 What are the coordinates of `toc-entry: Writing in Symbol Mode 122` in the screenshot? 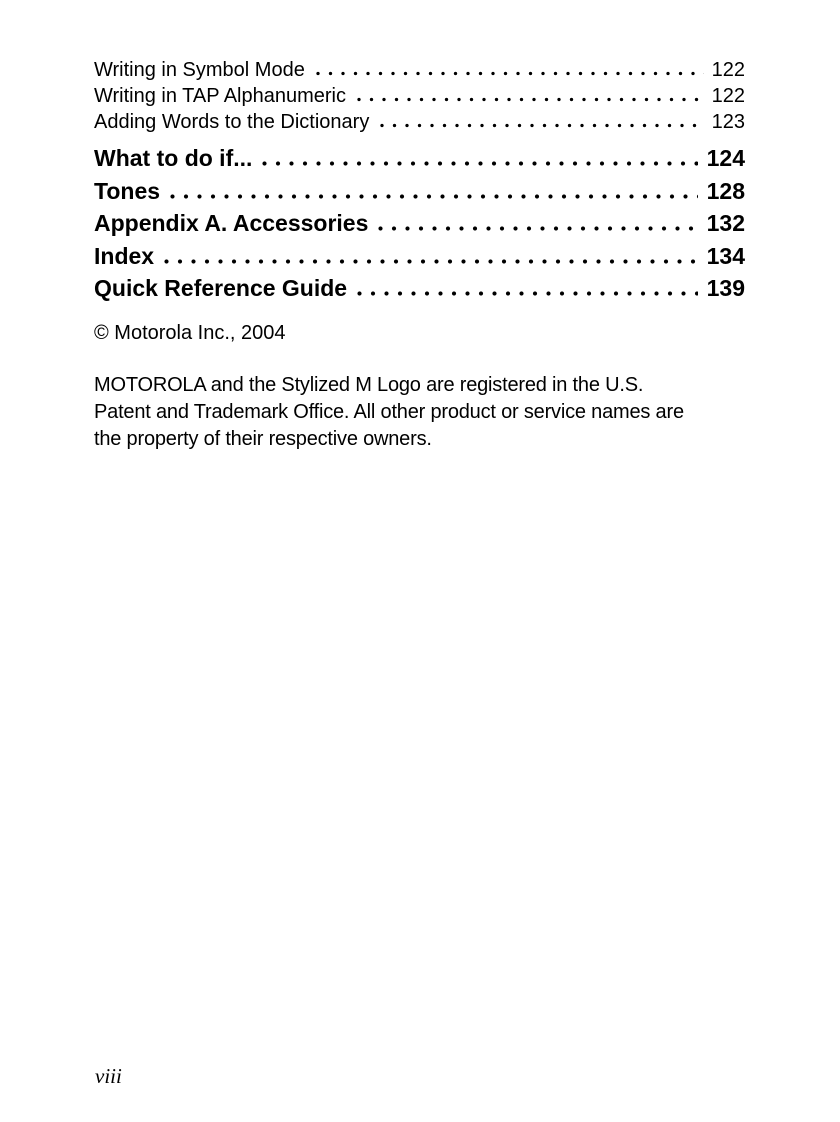 It's located at (419, 70).